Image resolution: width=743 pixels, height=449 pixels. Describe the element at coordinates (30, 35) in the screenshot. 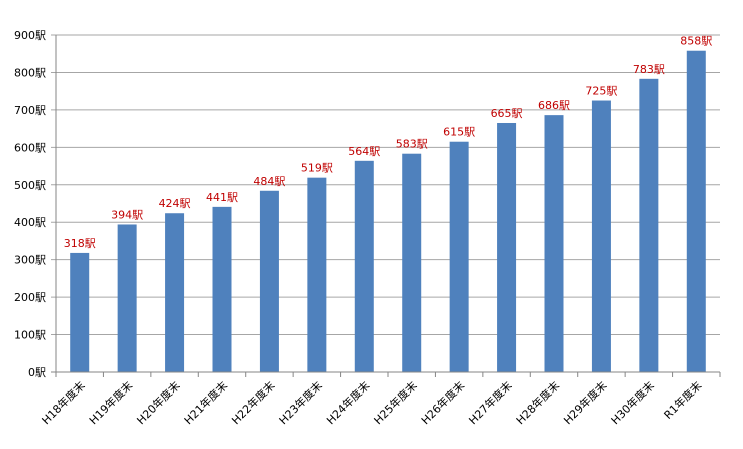

I see `y-tick-label: 900駅` at that location.